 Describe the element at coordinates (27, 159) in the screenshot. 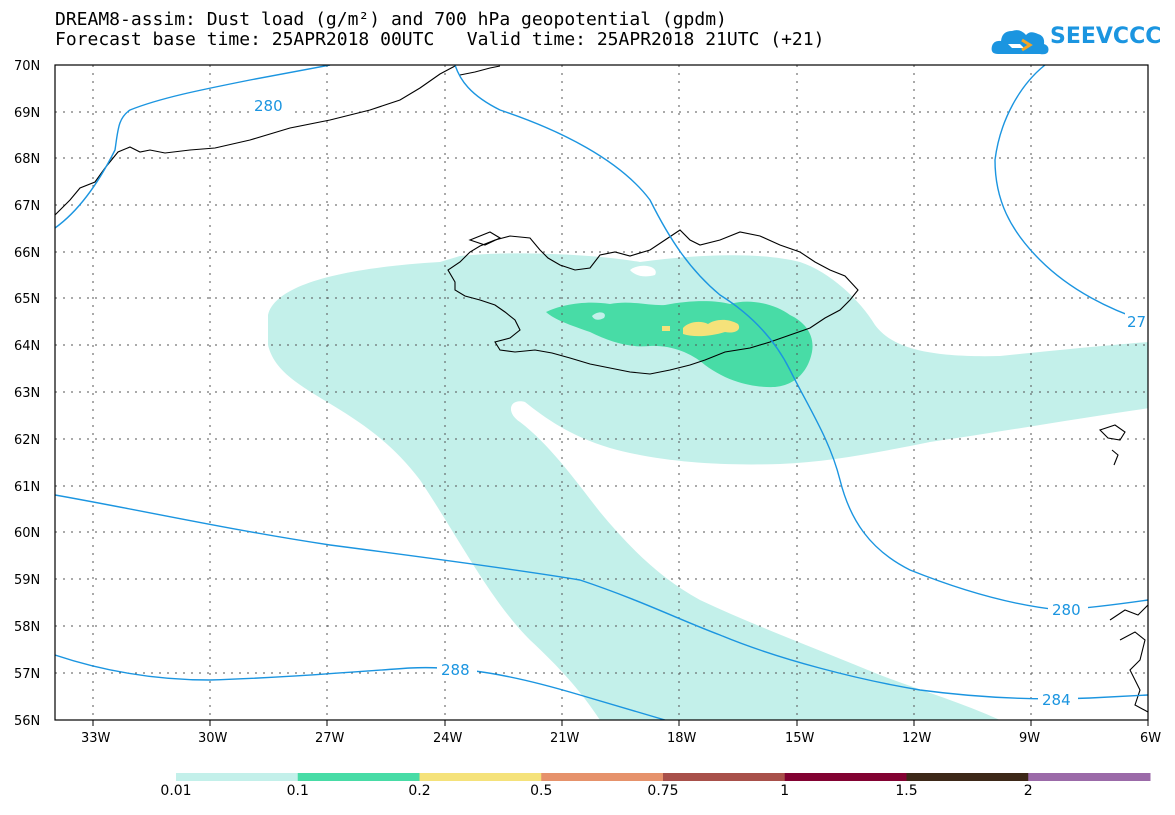

I see `lat-label: 68N` at that location.